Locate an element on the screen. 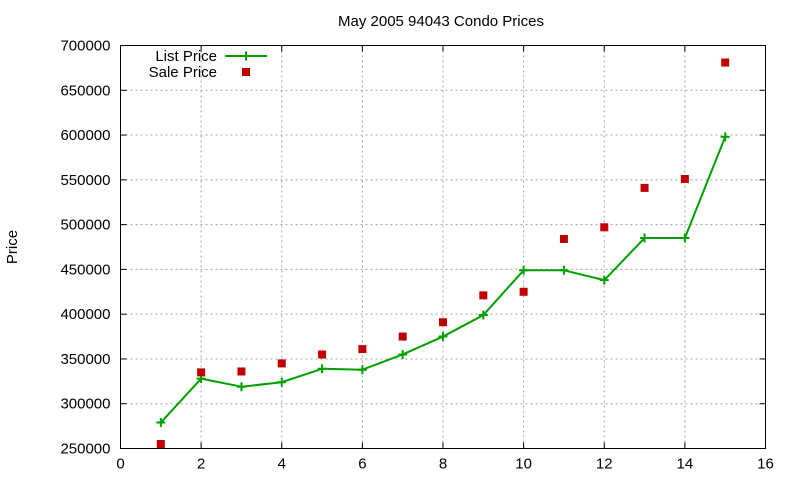 This screenshot has width=800, height=480. legend-plus-marker is located at coordinates (246, 56).